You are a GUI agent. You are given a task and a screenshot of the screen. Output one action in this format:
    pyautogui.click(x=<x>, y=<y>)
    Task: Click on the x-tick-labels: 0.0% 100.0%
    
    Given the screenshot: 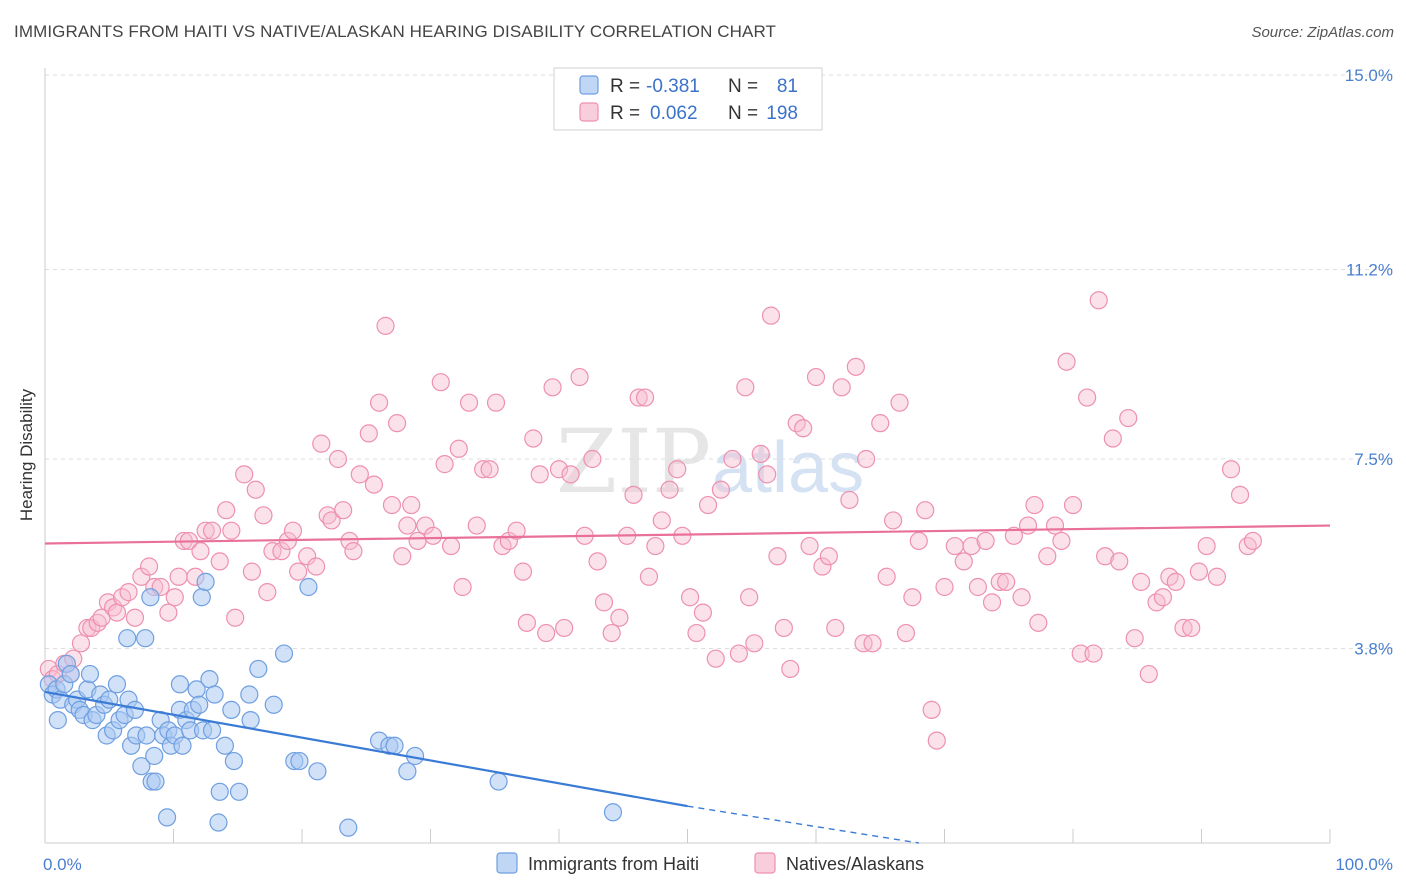 What is the action you would take?
    pyautogui.click(x=718, y=864)
    